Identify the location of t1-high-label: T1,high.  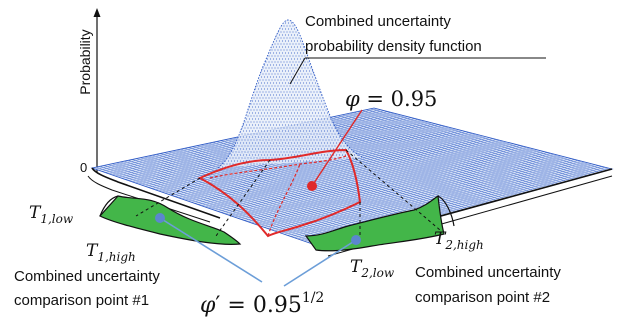
(111, 252).